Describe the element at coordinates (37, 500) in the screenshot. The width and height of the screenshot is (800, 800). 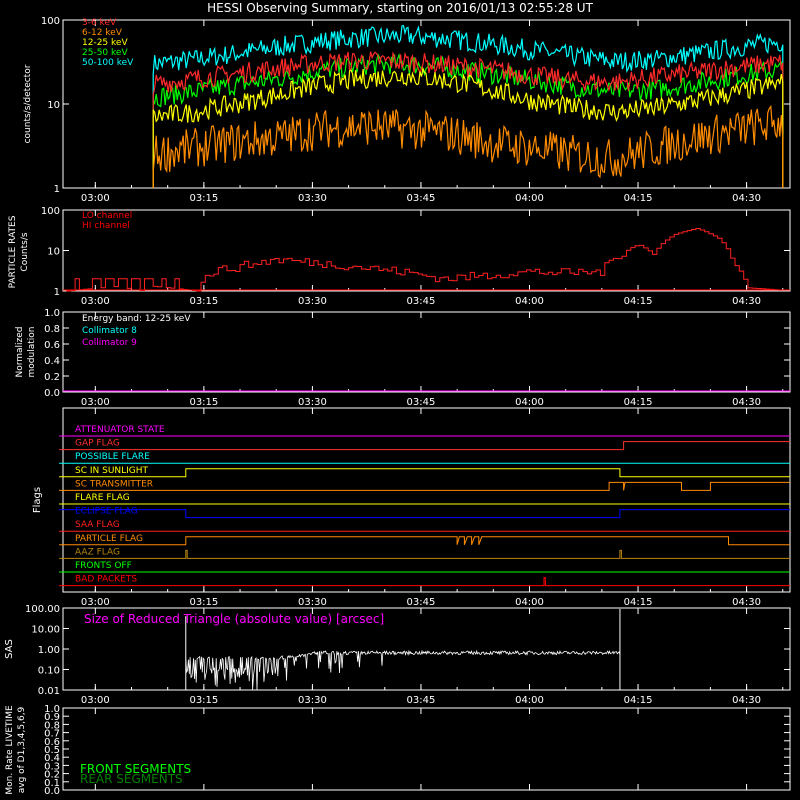
I see `y-axis-label: Flags` at that location.